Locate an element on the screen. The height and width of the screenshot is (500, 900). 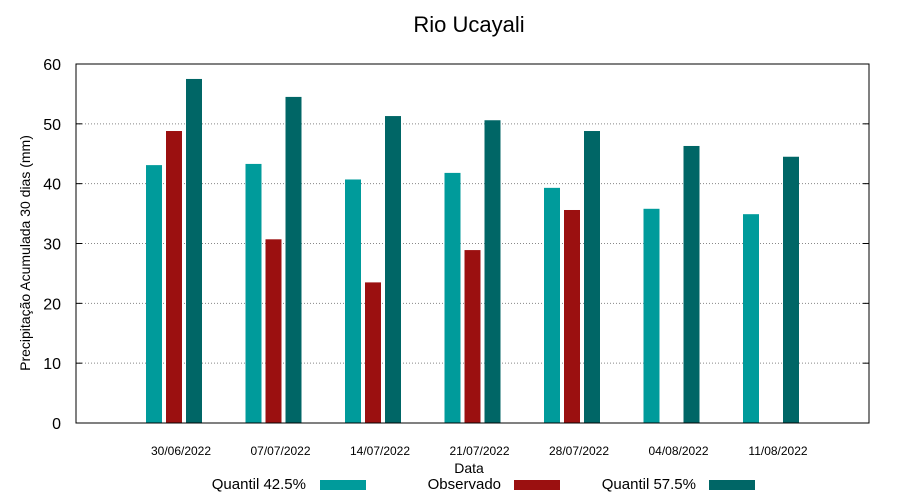
x-tick-label: 14/07/2022 is located at coordinates (380, 451).